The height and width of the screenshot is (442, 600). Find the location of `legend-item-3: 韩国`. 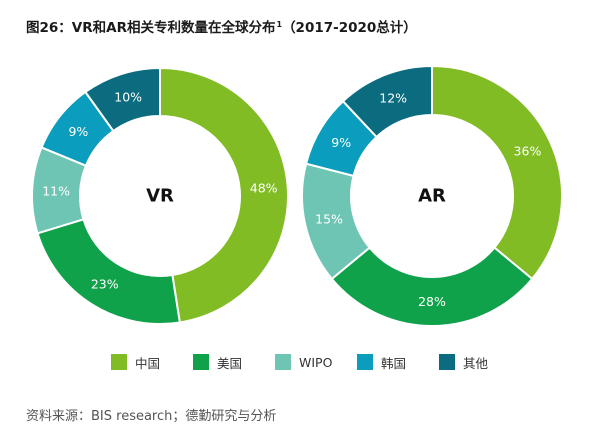

legend-item-3: 韩国 is located at coordinates (381, 362).